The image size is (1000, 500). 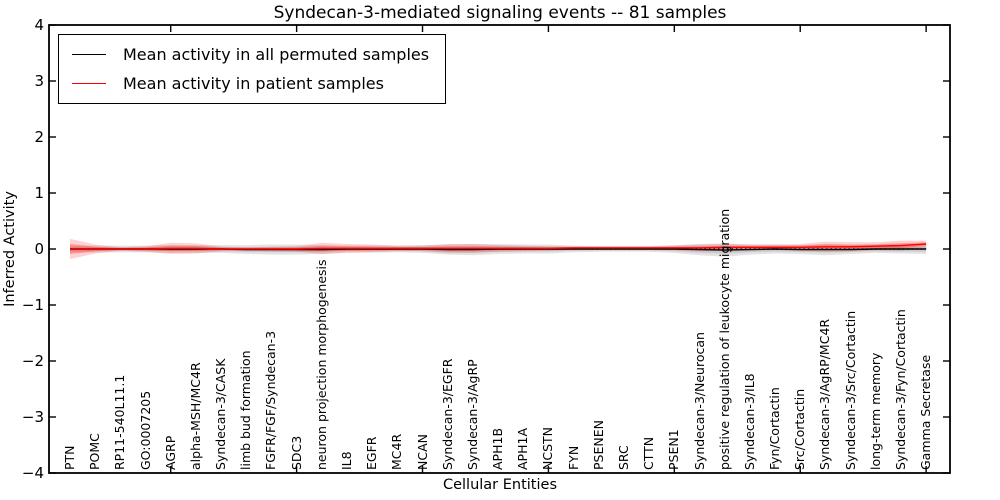 What do you see at coordinates (39, 137) in the screenshot?
I see `y-tick-label: 2` at bounding box center [39, 137].